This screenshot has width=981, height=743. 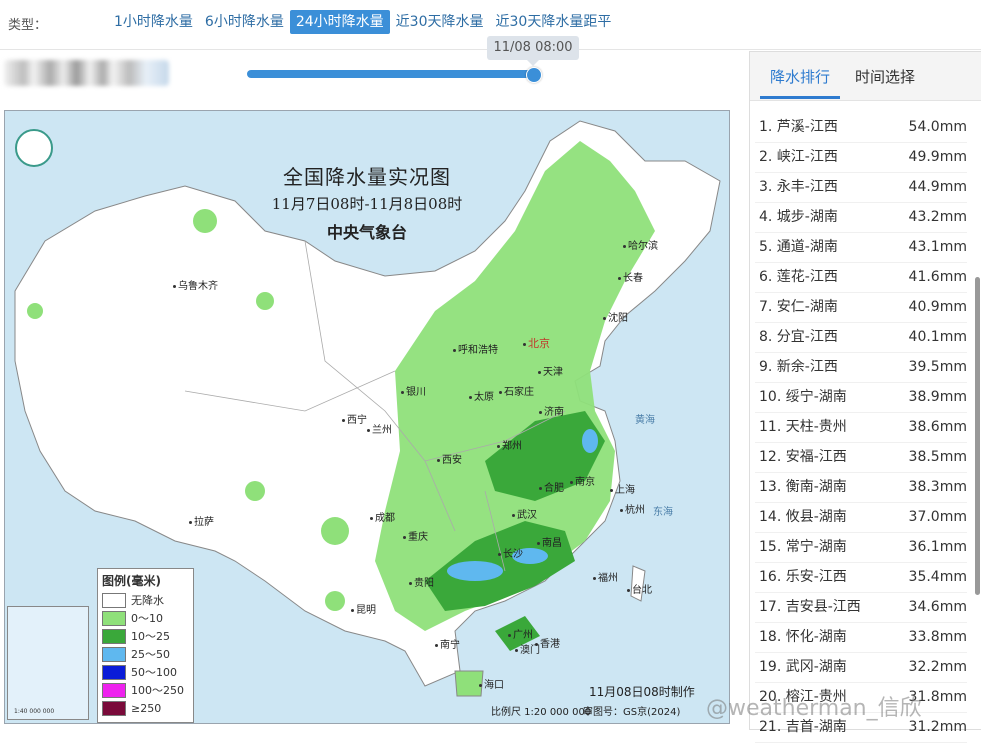 I want to click on ranking-item: 12. 安福-江西 38.5mm, so click(x=861, y=458).